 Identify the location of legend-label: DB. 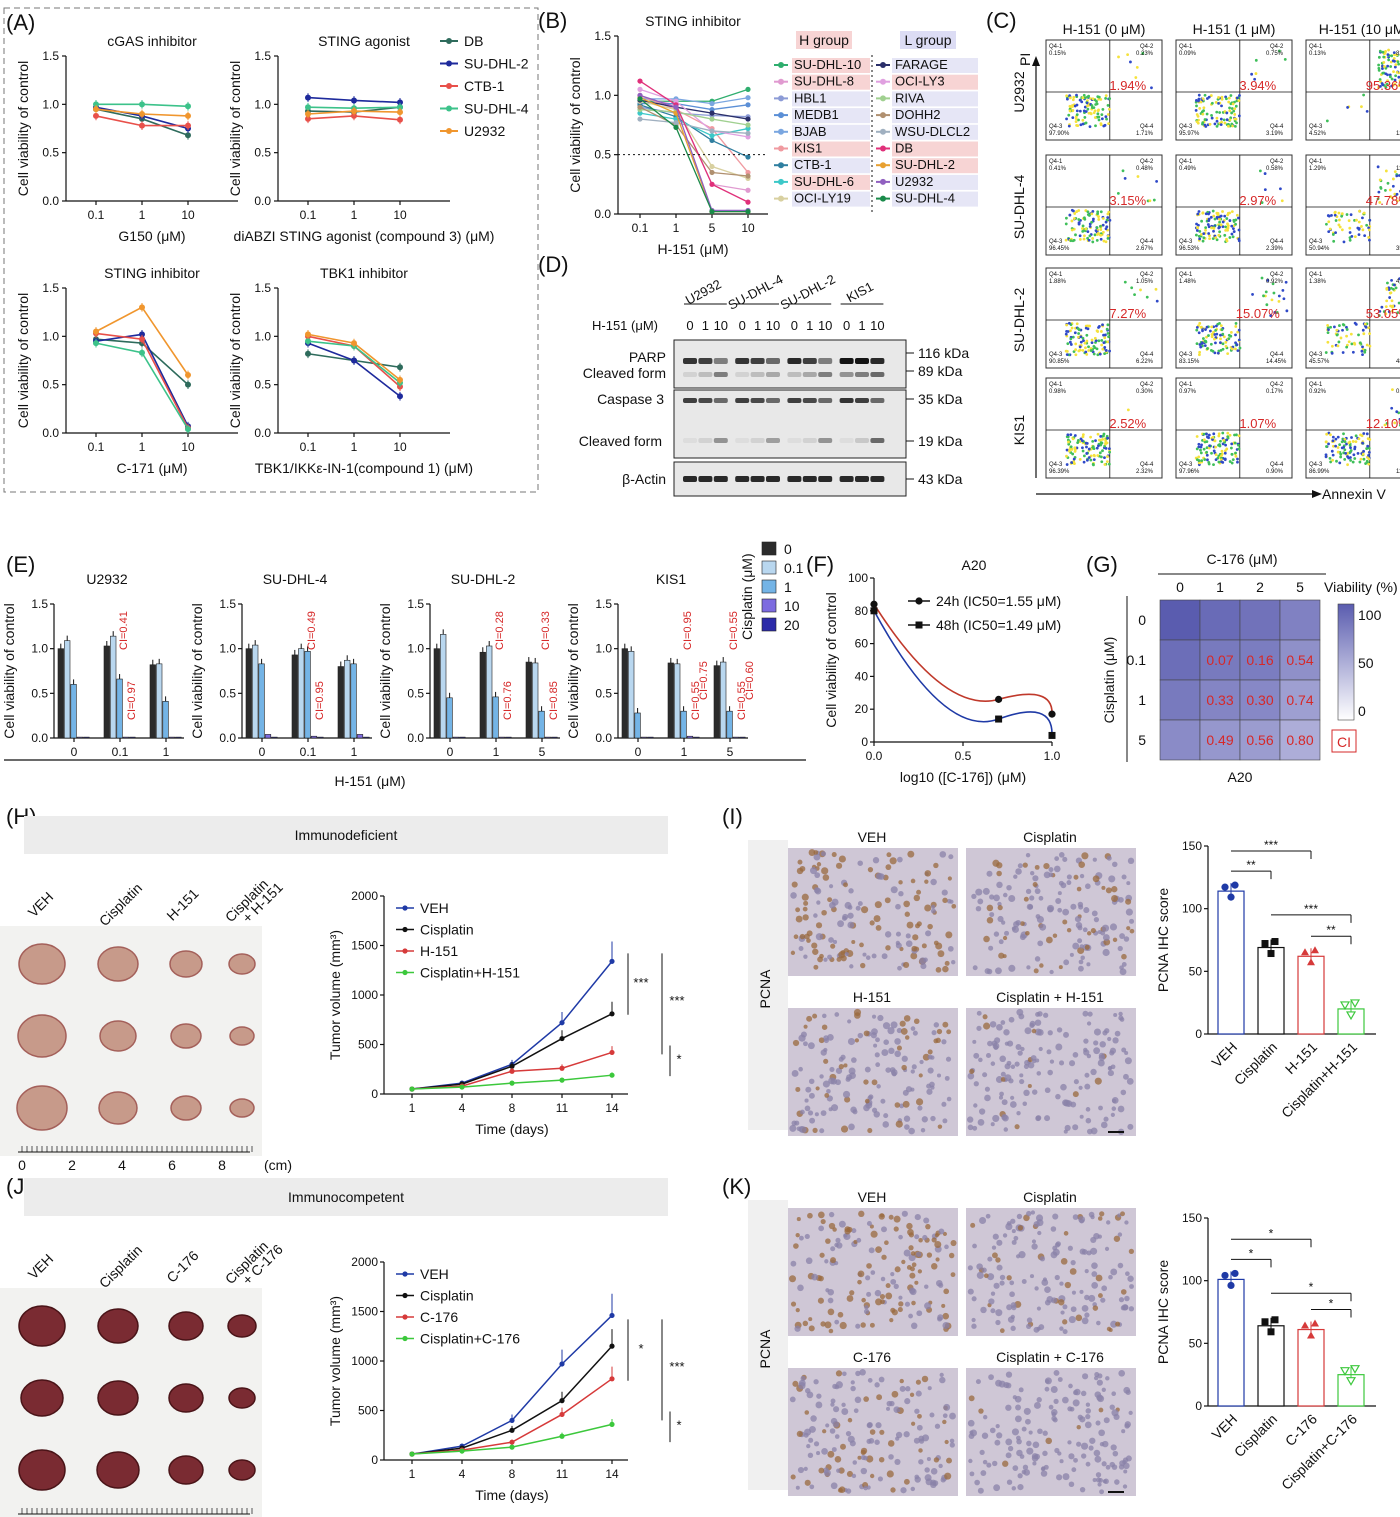
(473, 41).